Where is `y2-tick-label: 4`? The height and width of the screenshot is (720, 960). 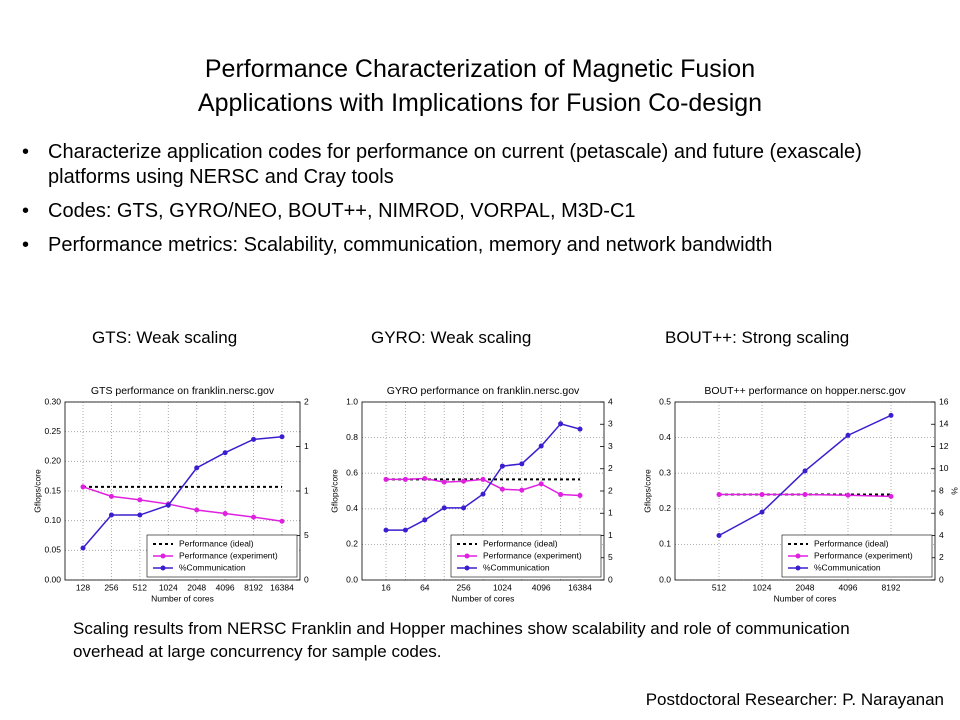 y2-tick-label: 4 is located at coordinates (610, 401).